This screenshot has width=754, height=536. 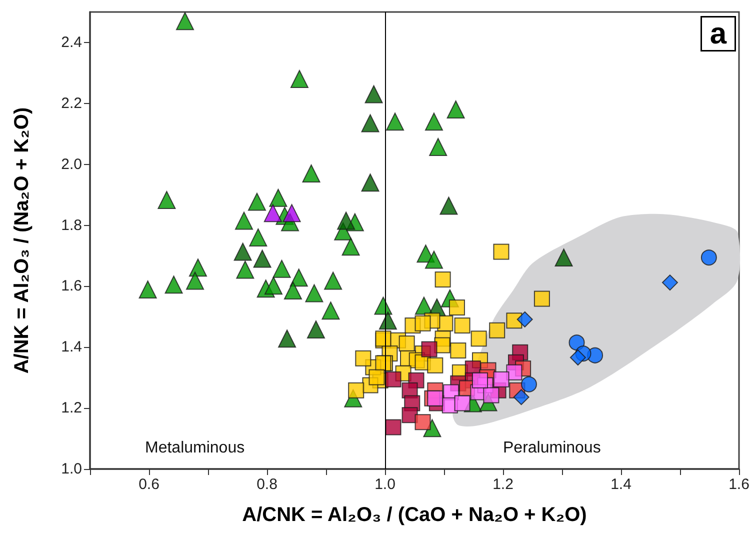 What do you see at coordinates (621, 484) in the screenshot?
I see `x-tick-label: 1.4` at bounding box center [621, 484].